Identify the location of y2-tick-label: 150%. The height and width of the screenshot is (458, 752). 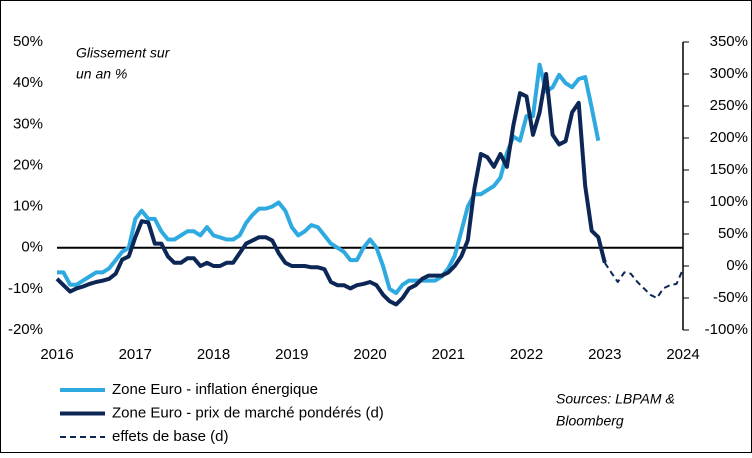
(729, 169).